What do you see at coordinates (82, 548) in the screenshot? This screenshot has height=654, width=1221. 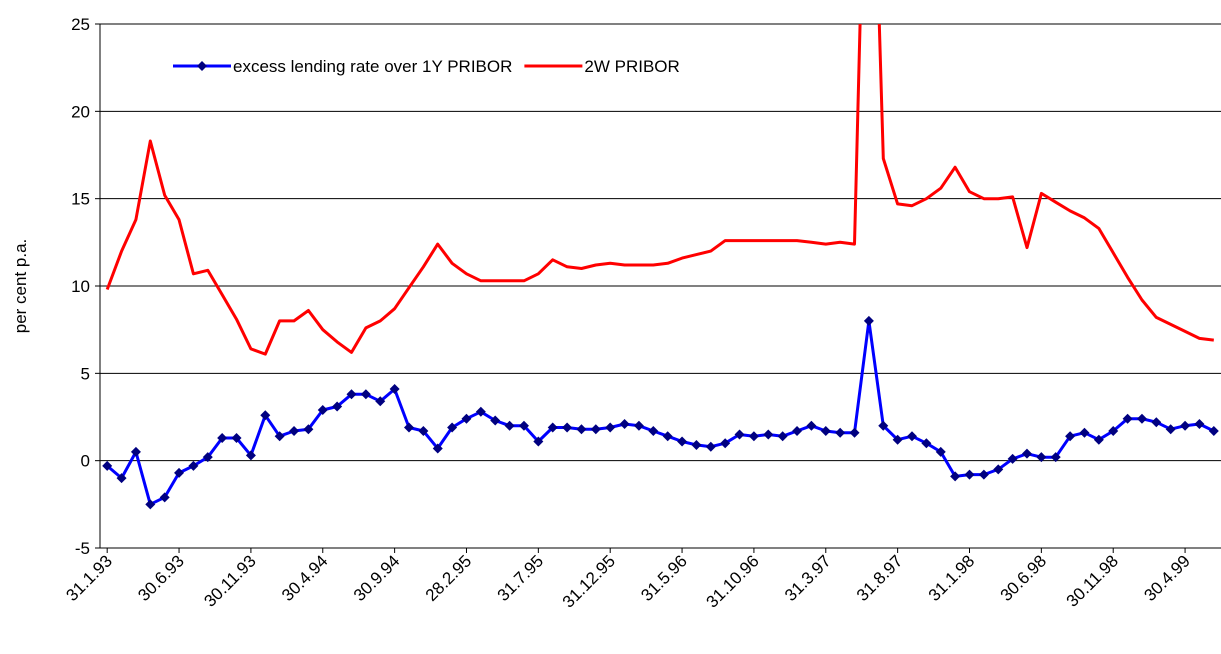 I see `y-tick-label: -5` at bounding box center [82, 548].